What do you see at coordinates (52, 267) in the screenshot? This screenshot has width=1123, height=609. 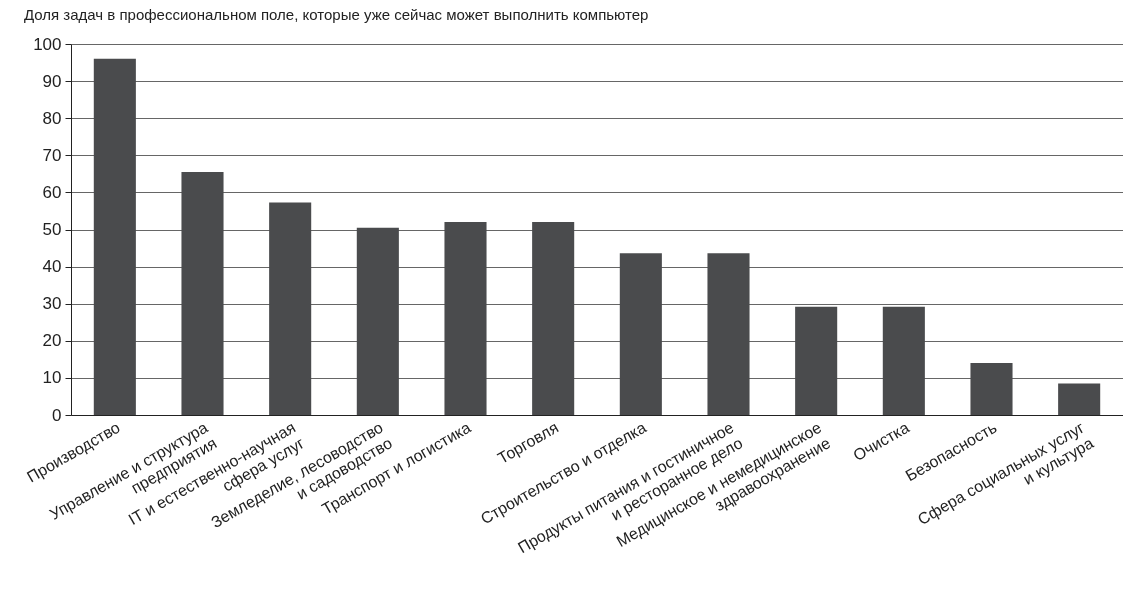 I see `y-tick-label: 40` at bounding box center [52, 267].